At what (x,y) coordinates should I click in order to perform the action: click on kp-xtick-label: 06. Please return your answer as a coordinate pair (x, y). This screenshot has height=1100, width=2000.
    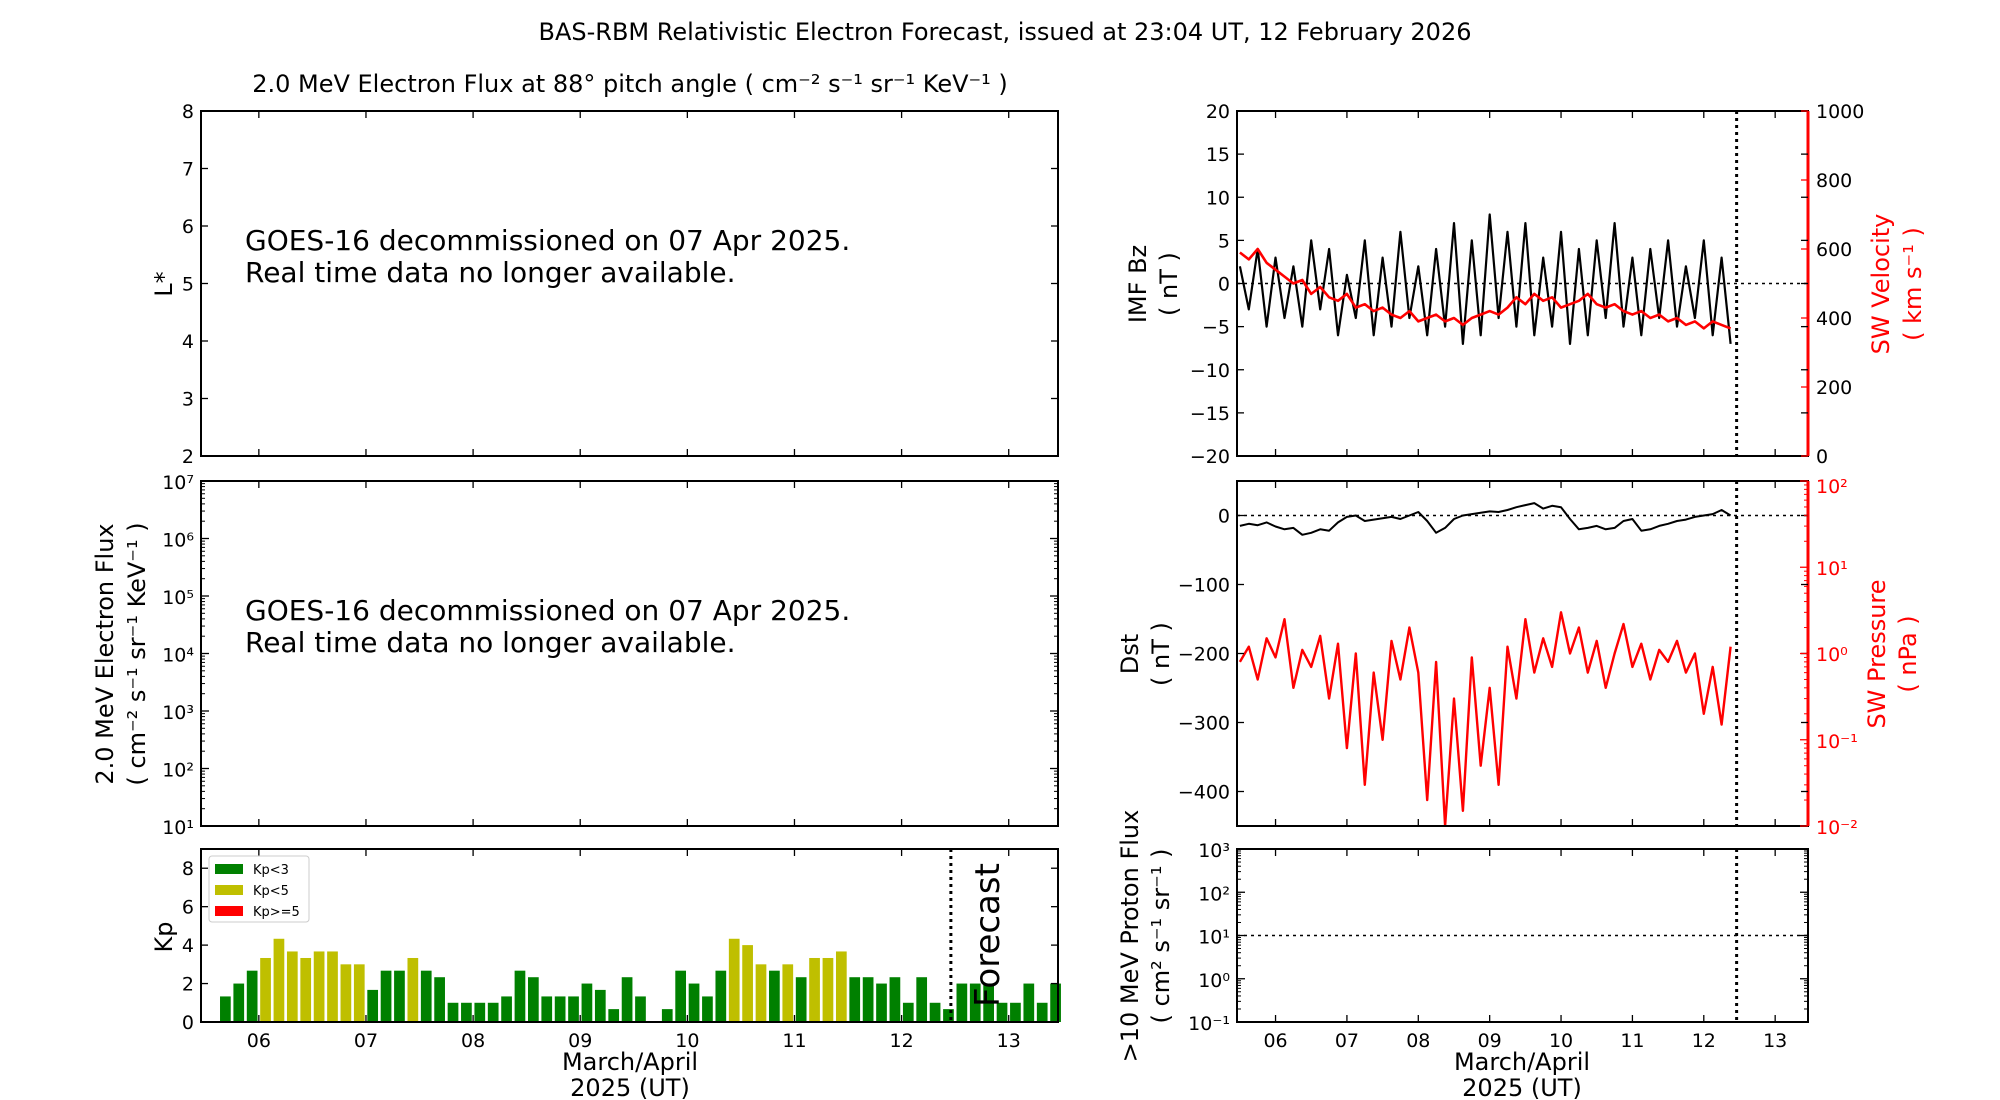
    Looking at the image, I should click on (259, 1041).